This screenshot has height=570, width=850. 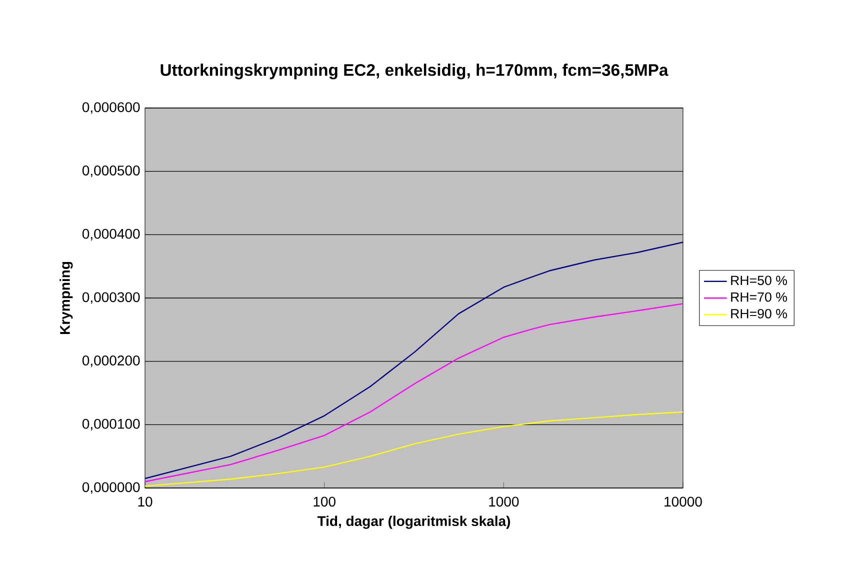 I want to click on legend-label: RH=90 %, so click(x=759, y=313).